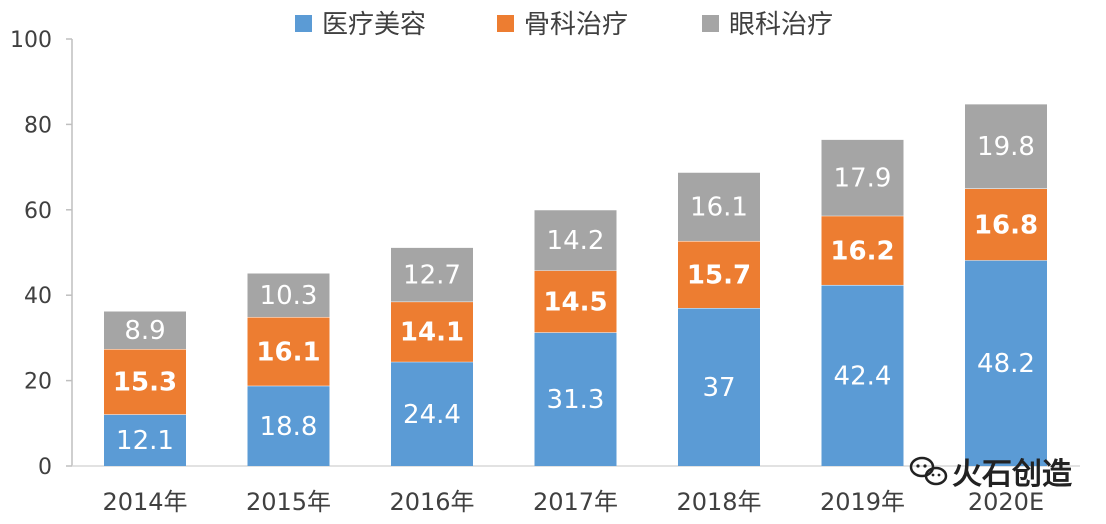 The width and height of the screenshot is (1106, 524). I want to click on data-label: 42.4, so click(863, 376).